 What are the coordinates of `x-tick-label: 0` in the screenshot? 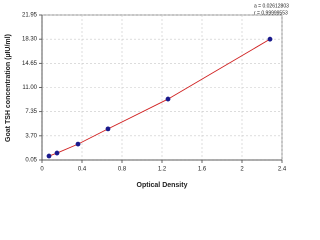 It's located at (42, 170).